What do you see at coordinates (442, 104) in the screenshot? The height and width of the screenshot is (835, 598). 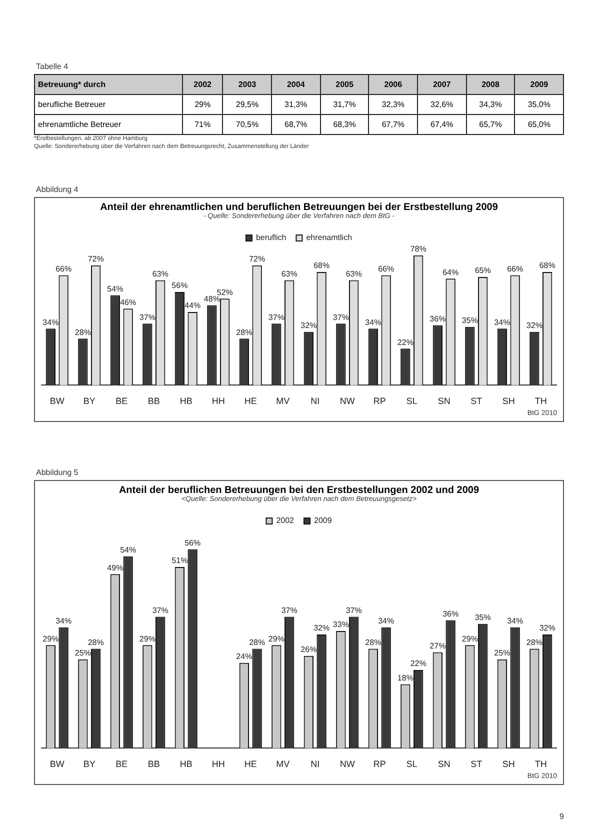 I see `data-label: 32,6%` at bounding box center [442, 104].